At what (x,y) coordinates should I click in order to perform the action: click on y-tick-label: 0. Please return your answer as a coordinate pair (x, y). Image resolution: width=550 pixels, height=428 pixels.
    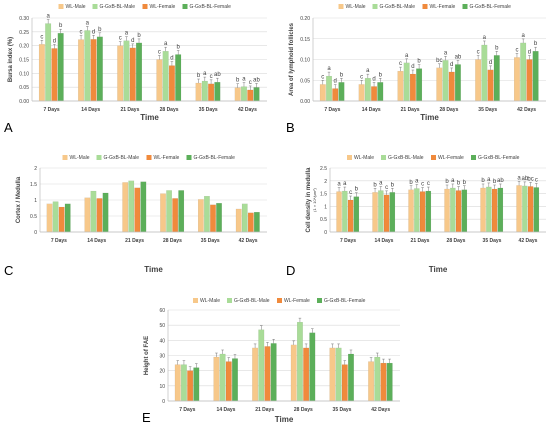
    Looking at the image, I should click on (35, 233).